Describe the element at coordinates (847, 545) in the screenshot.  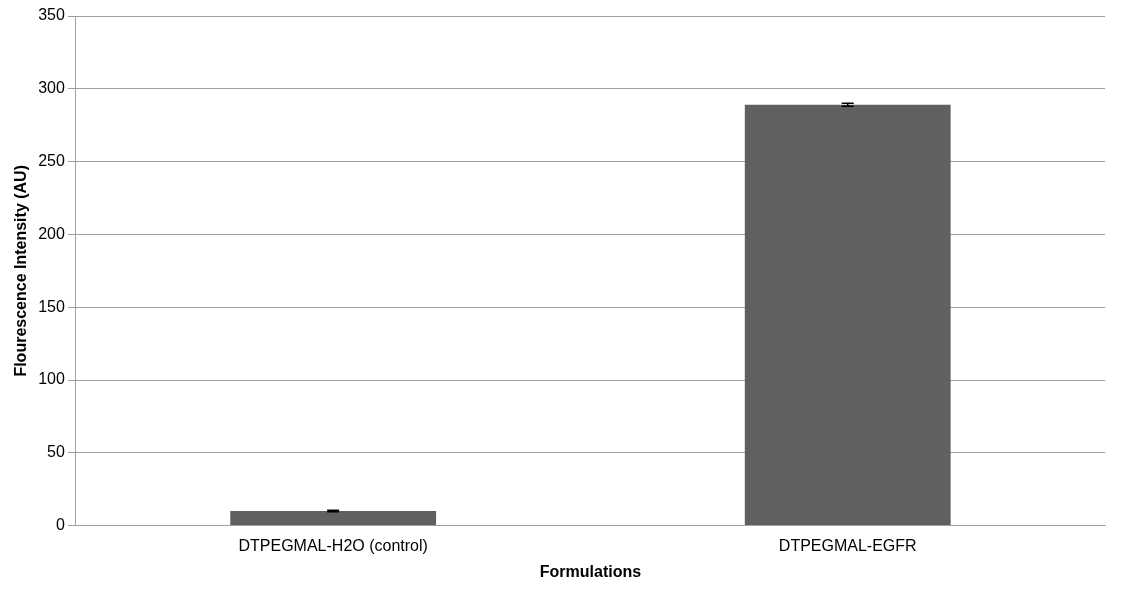
I see `x-tick-label: DTPEGMAL-EGFR` at that location.